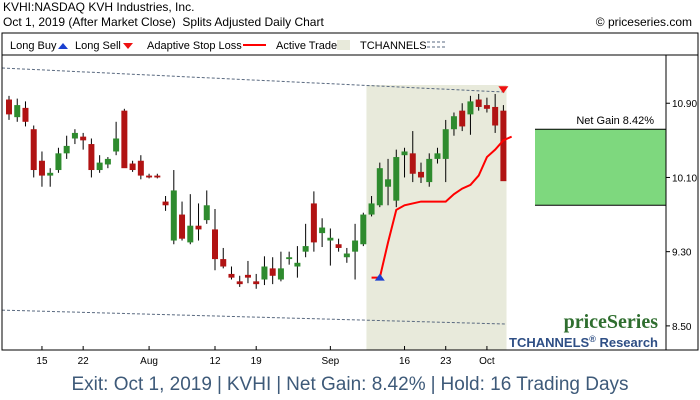 This screenshot has width=700, height=400. Describe the element at coordinates (643, 22) in the screenshot. I see `copyright-text: © priceseries.com` at that location.